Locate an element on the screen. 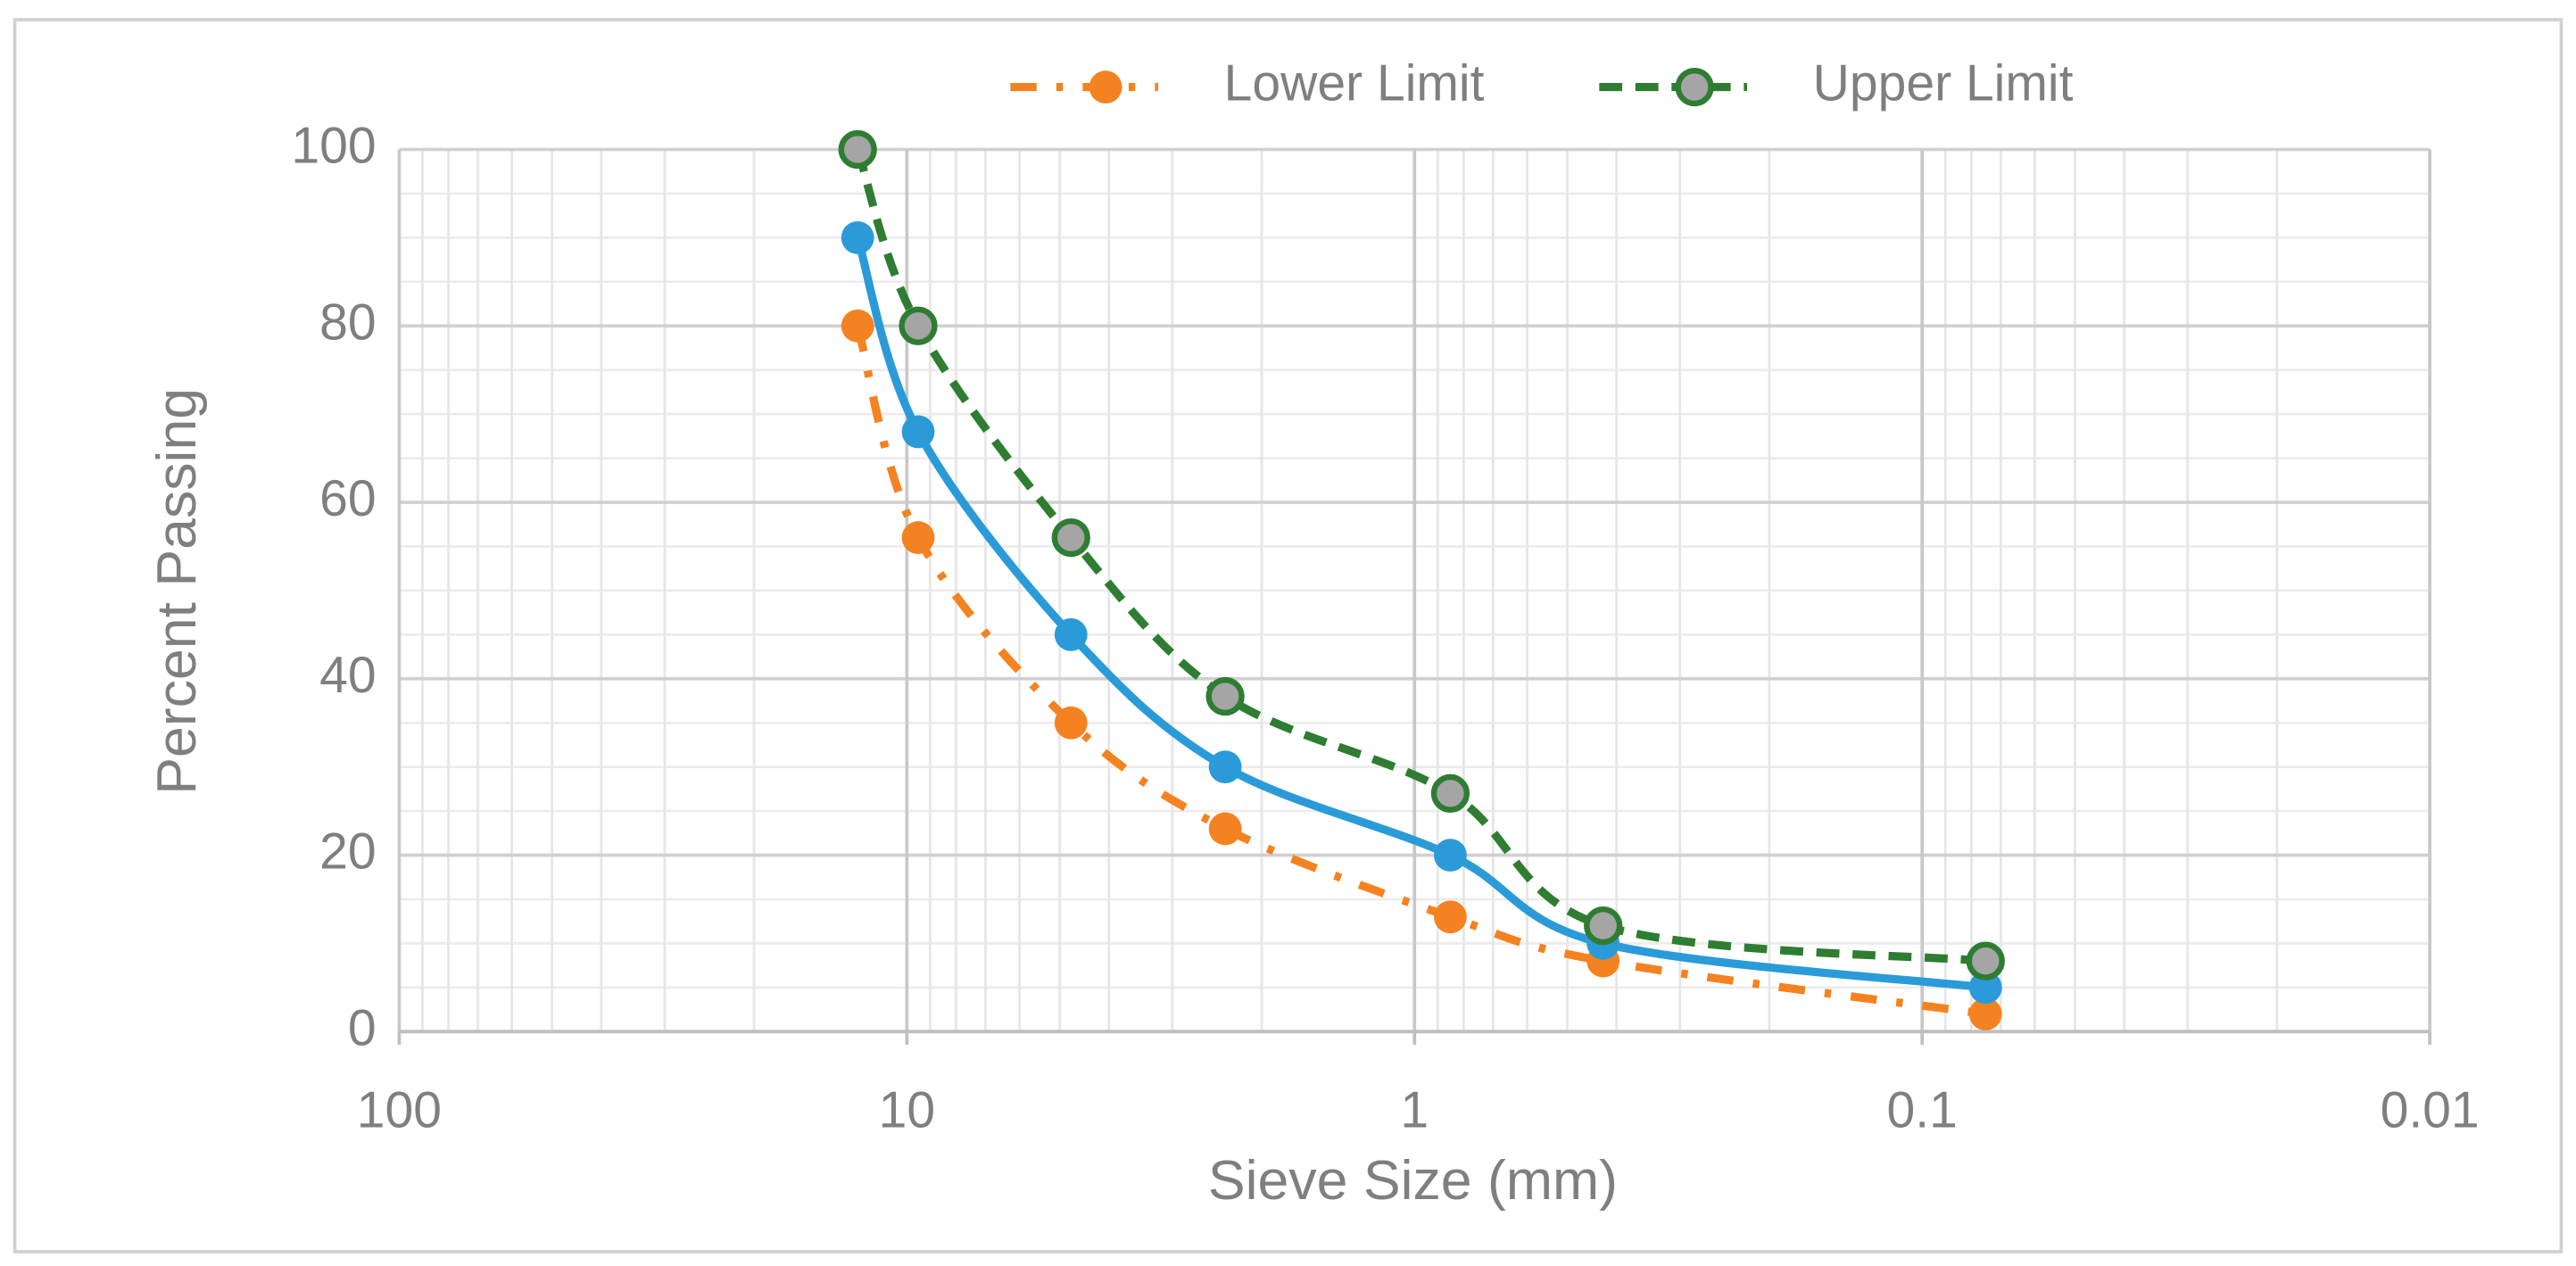 Image resolution: width=2576 pixels, height=1266 pixels. x-axis-label: Sieve Size (mm) is located at coordinates (1413, 1180).